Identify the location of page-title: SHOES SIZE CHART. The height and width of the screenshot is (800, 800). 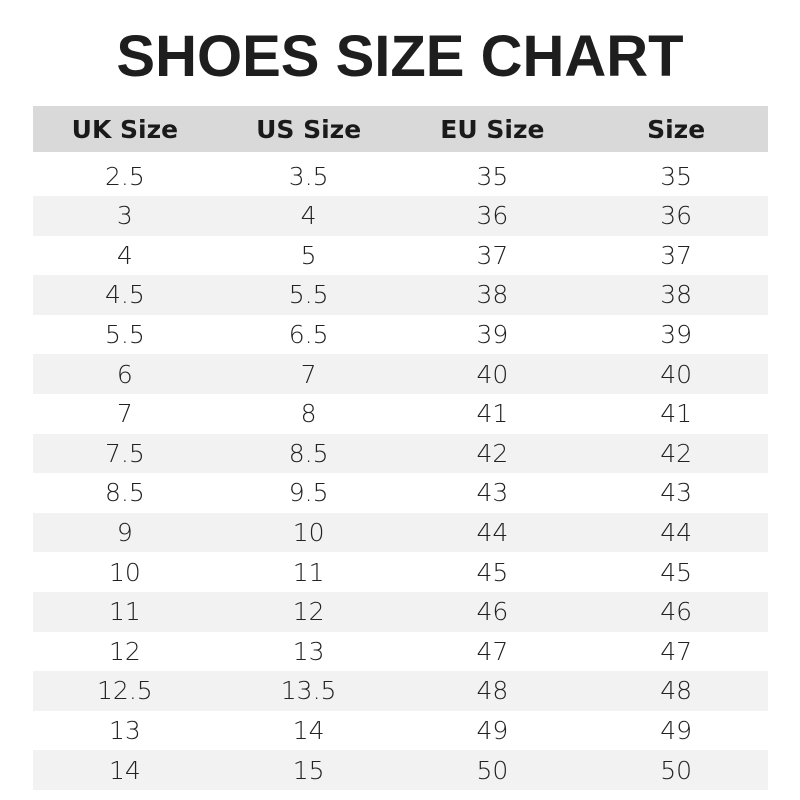
(400, 56).